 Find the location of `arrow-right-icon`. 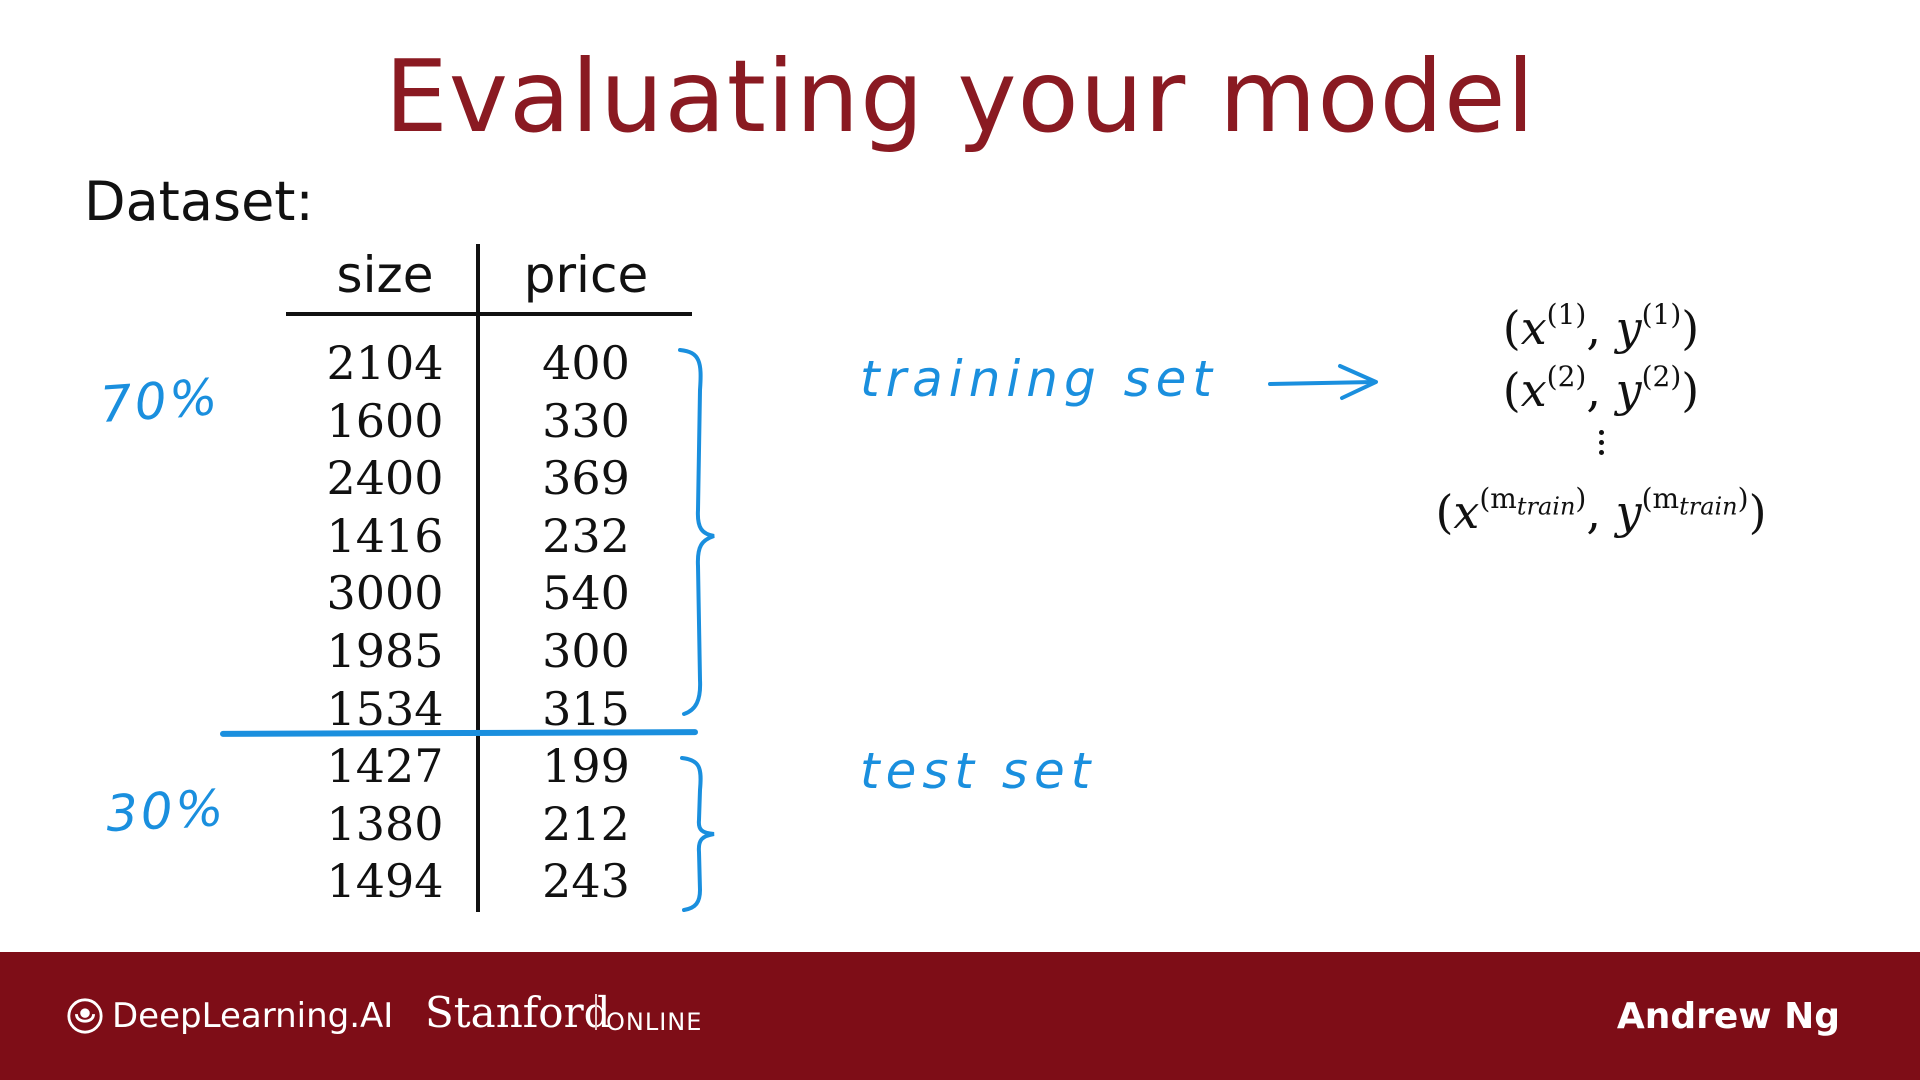

arrow-right-icon is located at coordinates (1323, 382).